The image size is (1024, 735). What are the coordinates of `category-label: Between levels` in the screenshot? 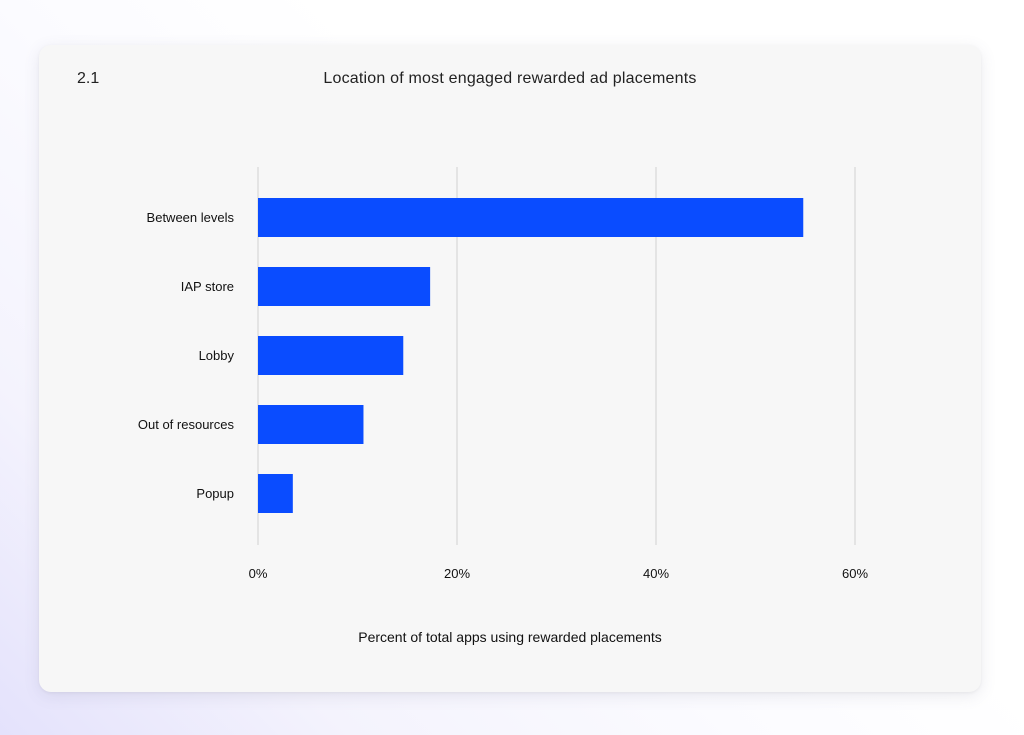 It's located at (191, 217).